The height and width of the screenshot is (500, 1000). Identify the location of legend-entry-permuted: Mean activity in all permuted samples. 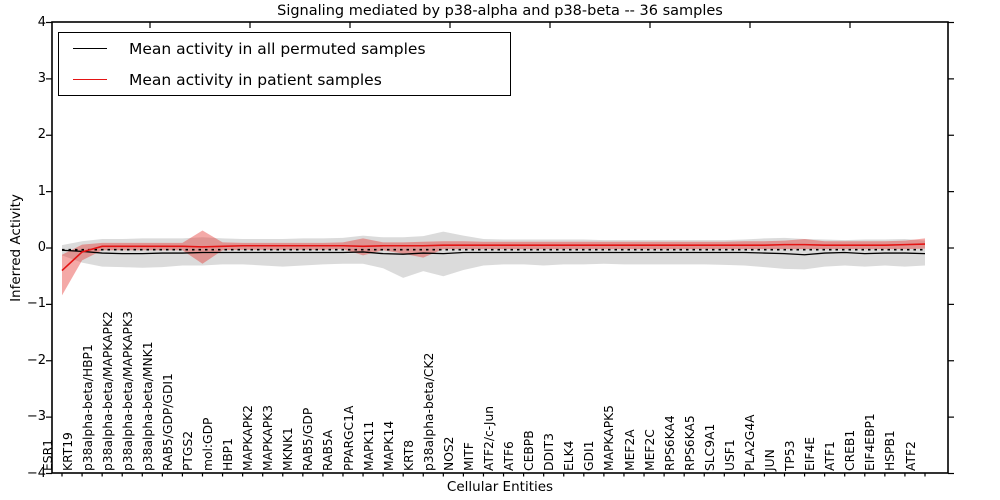
(284, 48).